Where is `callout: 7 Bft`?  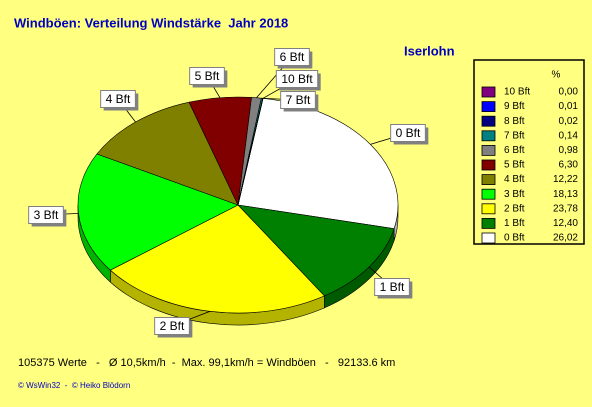
callout: 7 Bft is located at coordinates (299, 101).